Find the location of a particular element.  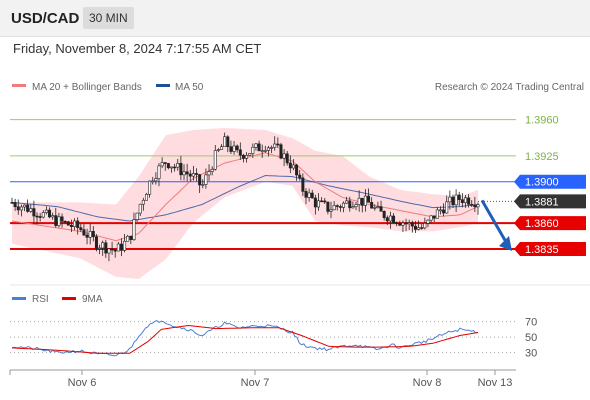

legend-rsi-label: RSI is located at coordinates (40, 299).